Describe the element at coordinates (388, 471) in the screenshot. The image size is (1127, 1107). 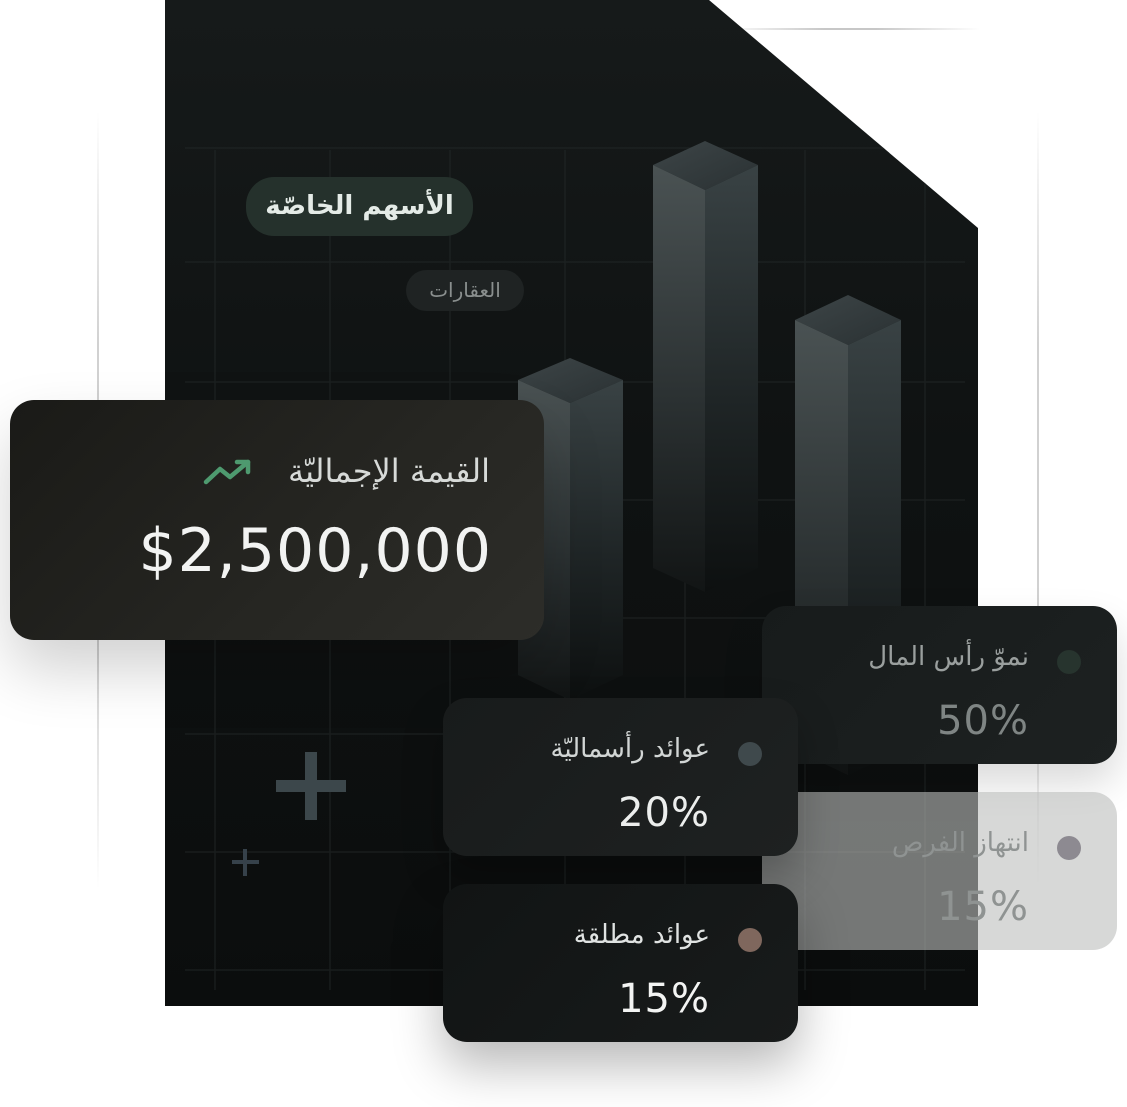
I see `total-value-label: القيمة الإجماليّة` at that location.